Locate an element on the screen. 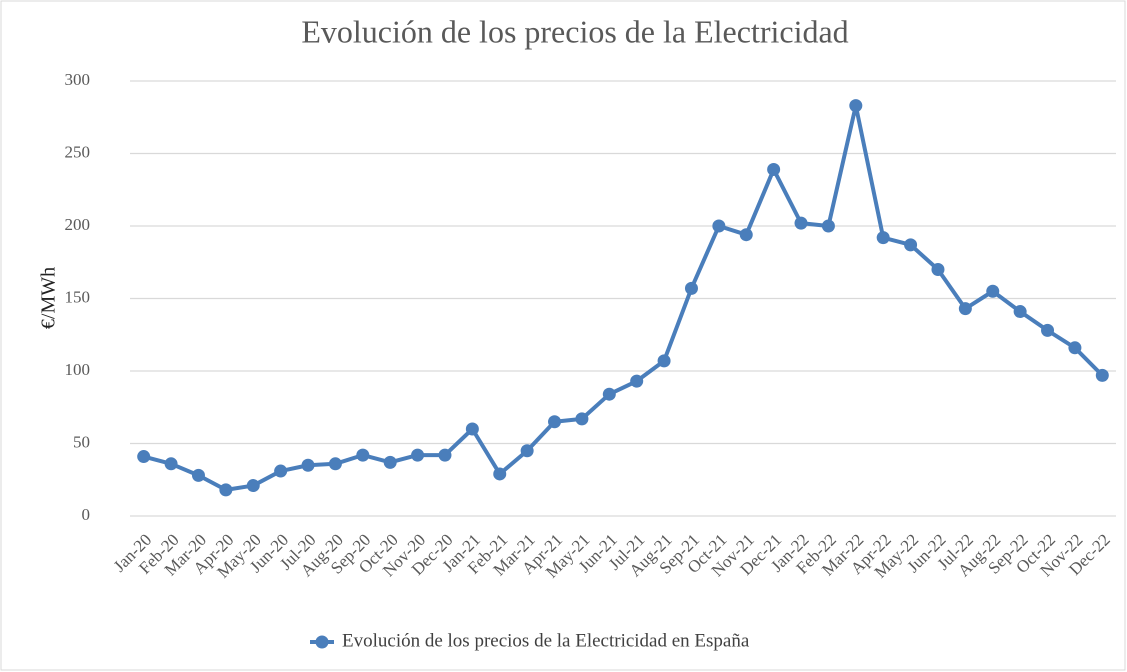 The width and height of the screenshot is (1127, 672). y-tick-label: 250 is located at coordinates (78, 151).